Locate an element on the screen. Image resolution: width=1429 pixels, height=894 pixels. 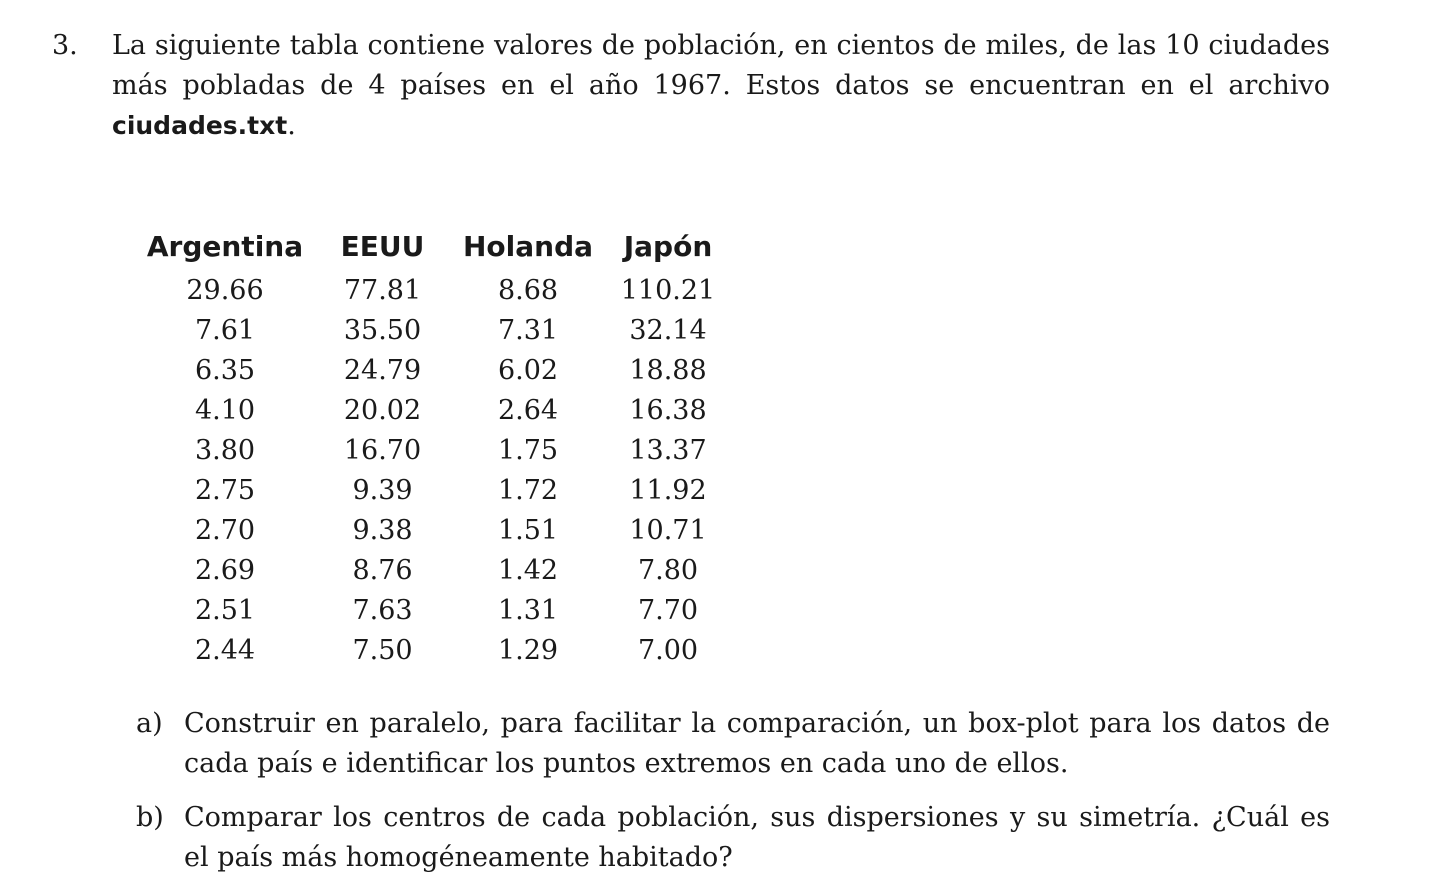
table-cell: 7.70 is located at coordinates (668, 610).